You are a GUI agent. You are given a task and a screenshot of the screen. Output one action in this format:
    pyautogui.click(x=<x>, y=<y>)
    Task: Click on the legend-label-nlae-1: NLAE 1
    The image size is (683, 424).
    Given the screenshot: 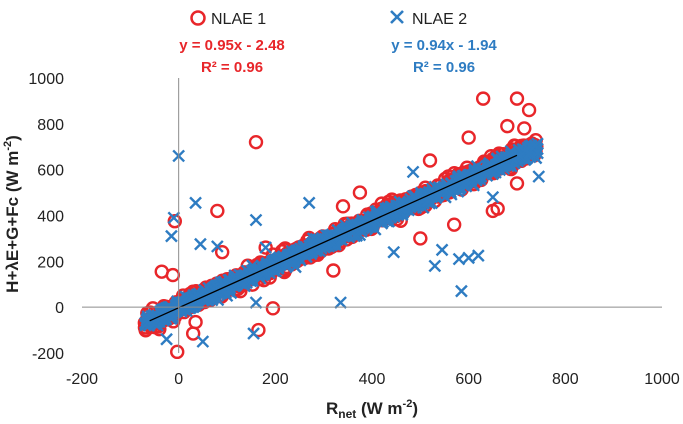 What is the action you would take?
    pyautogui.click(x=238, y=19)
    